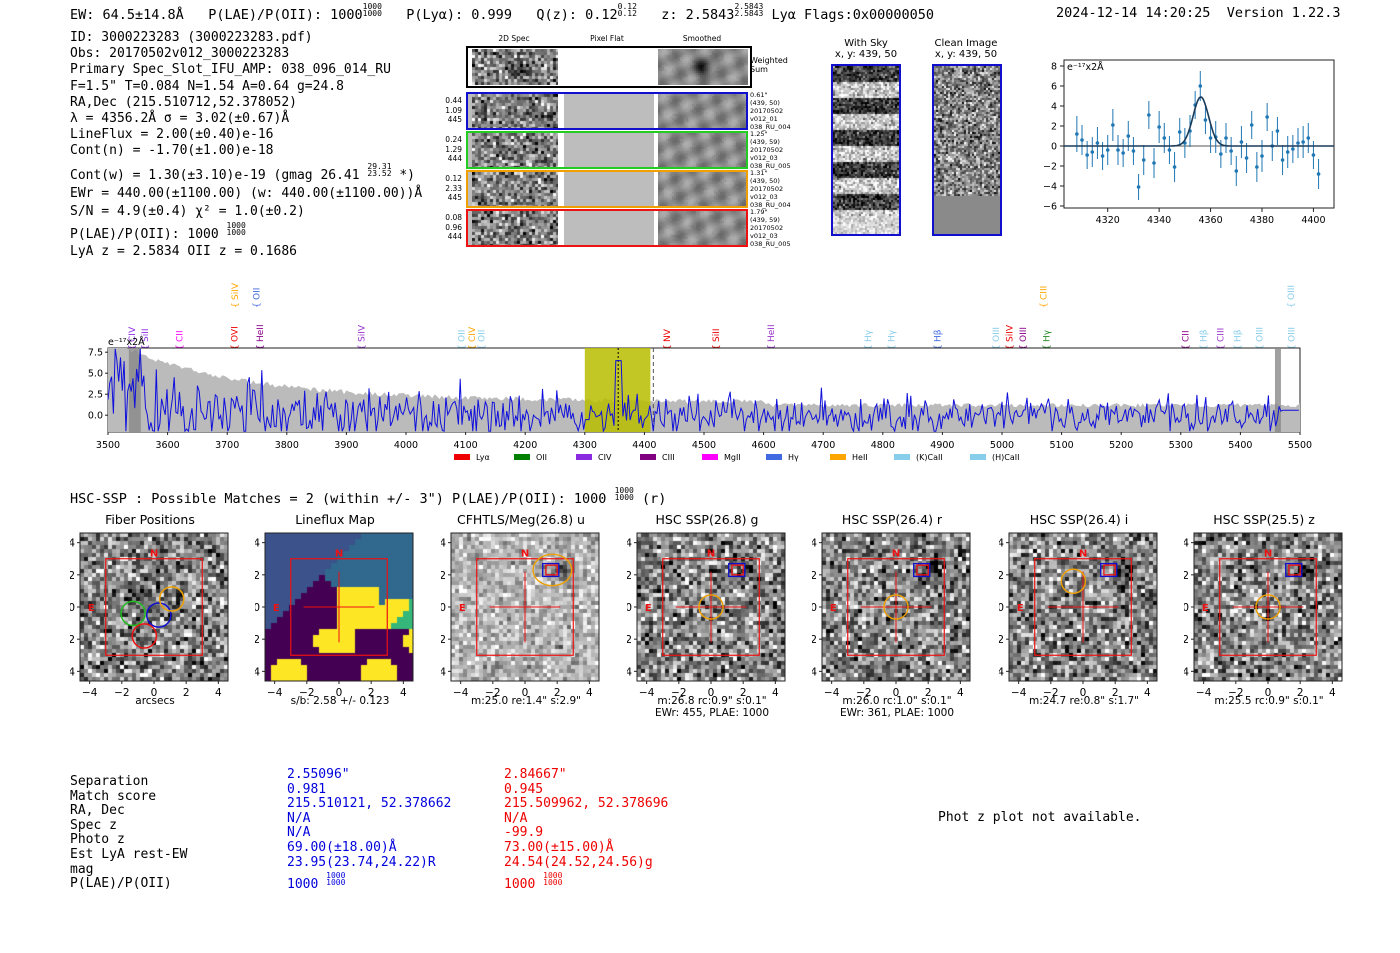  I want to click on panel-east-marker: E, so click(91, 608).